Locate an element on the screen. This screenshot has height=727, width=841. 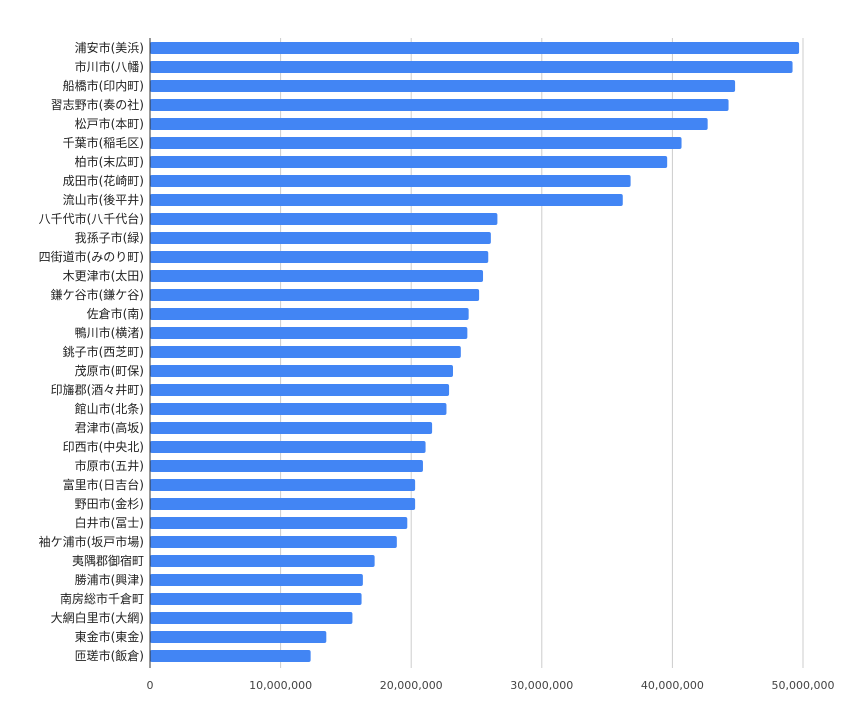
category-label: 袖ケ浦市(坂戸市場) is located at coordinates (91, 541).